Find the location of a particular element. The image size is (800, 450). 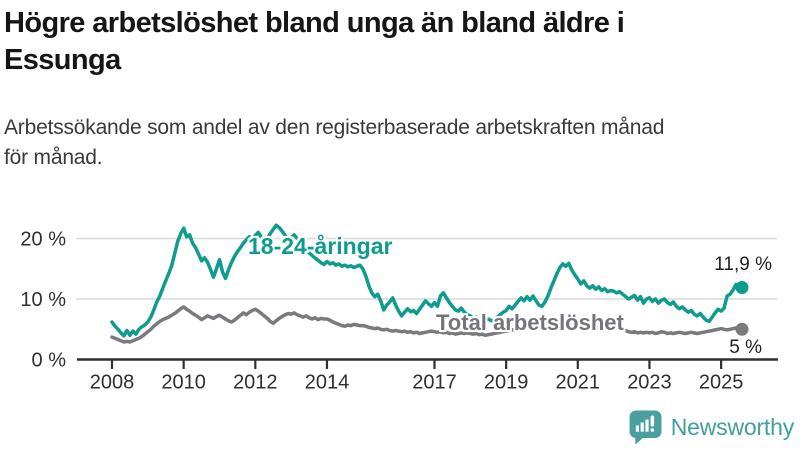

end-value-label-total: 5 % is located at coordinates (745, 347).